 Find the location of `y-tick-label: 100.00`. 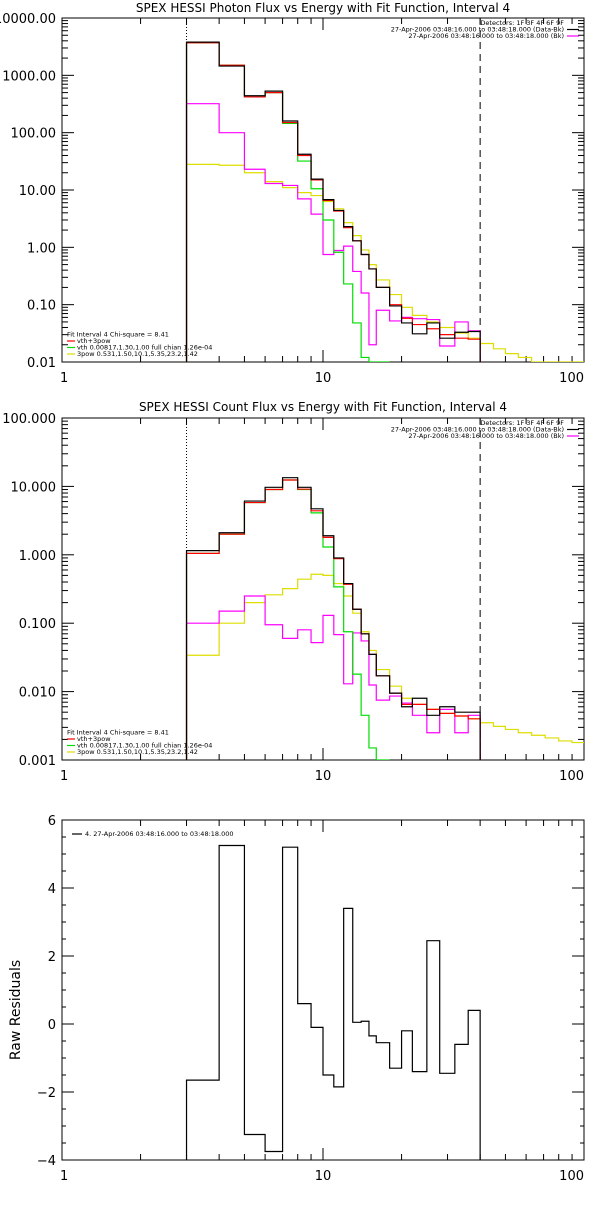

y-tick-label: 100.00 is located at coordinates (34, 134).